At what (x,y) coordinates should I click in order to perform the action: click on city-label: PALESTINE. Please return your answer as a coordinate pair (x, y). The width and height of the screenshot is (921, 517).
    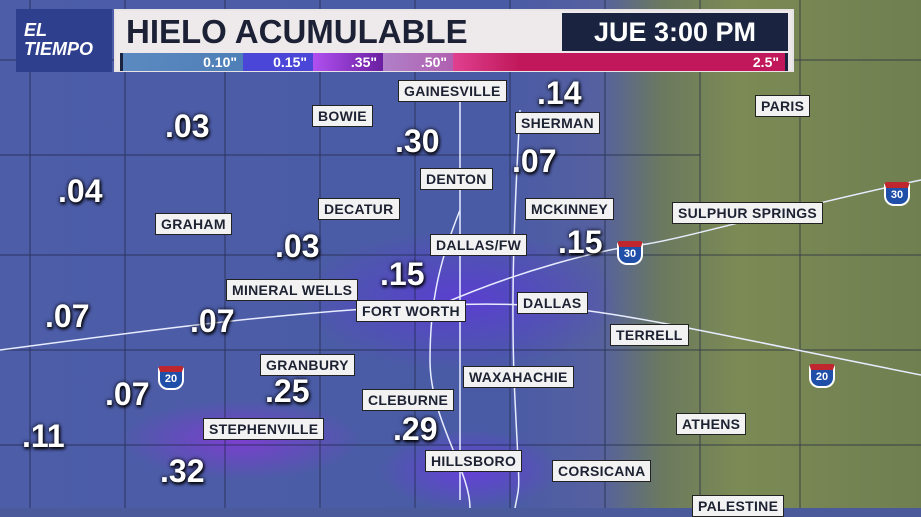
    Looking at the image, I should click on (738, 506).